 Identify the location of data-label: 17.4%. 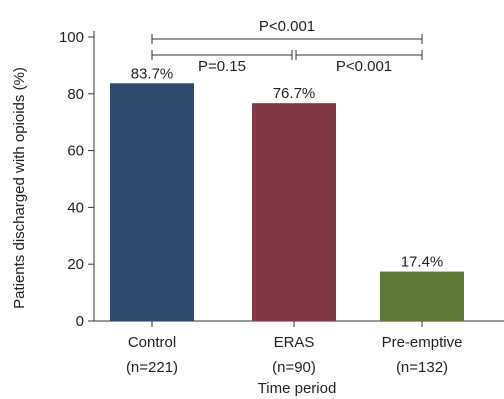
(422, 262).